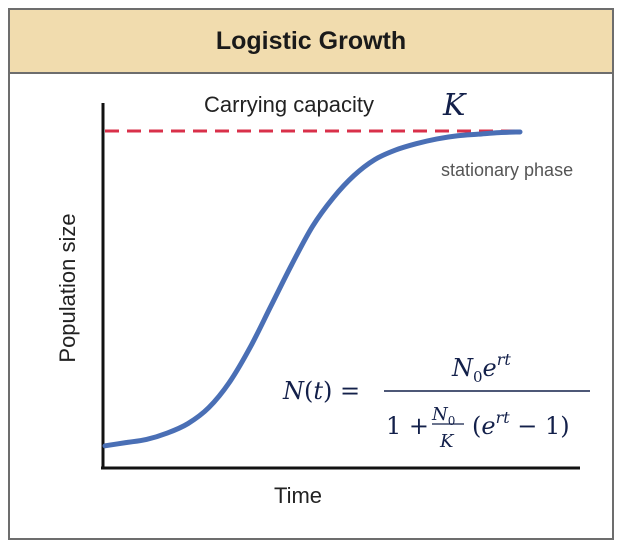 The image size is (630, 554). I want to click on logistic-formula: N(t) = N0ert 1 + N0 K (ert − 1), so click(436, 401).